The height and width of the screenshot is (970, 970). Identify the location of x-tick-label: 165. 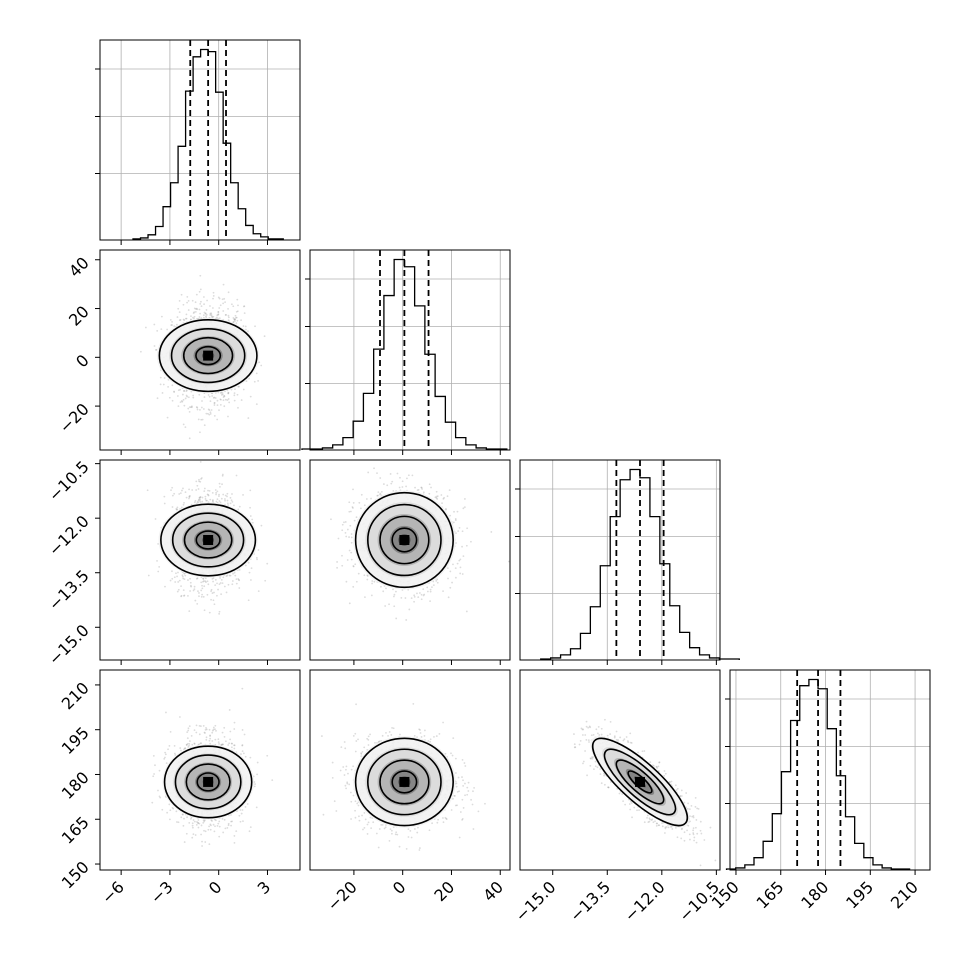
(770, 894).